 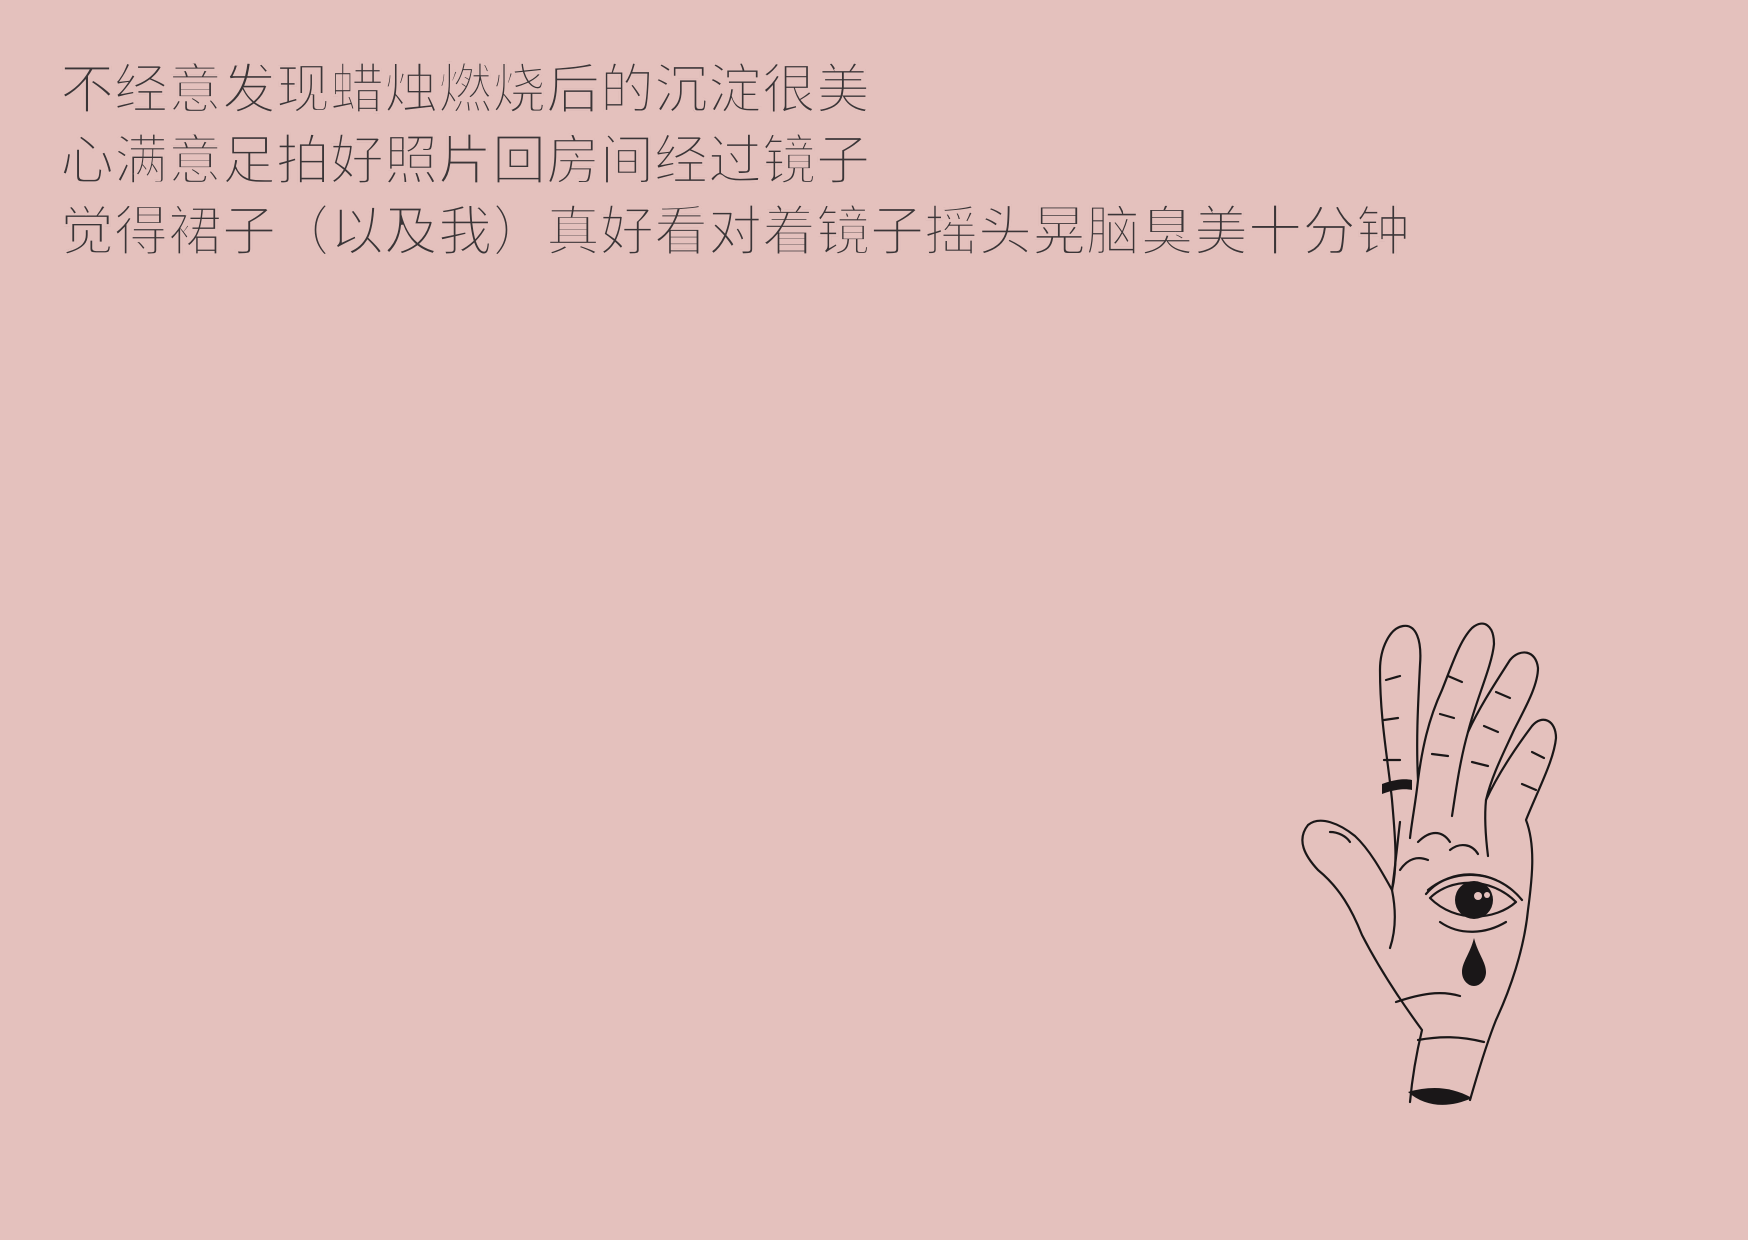 I want to click on hand-with-eye-icon, so click(x=1429, y=863).